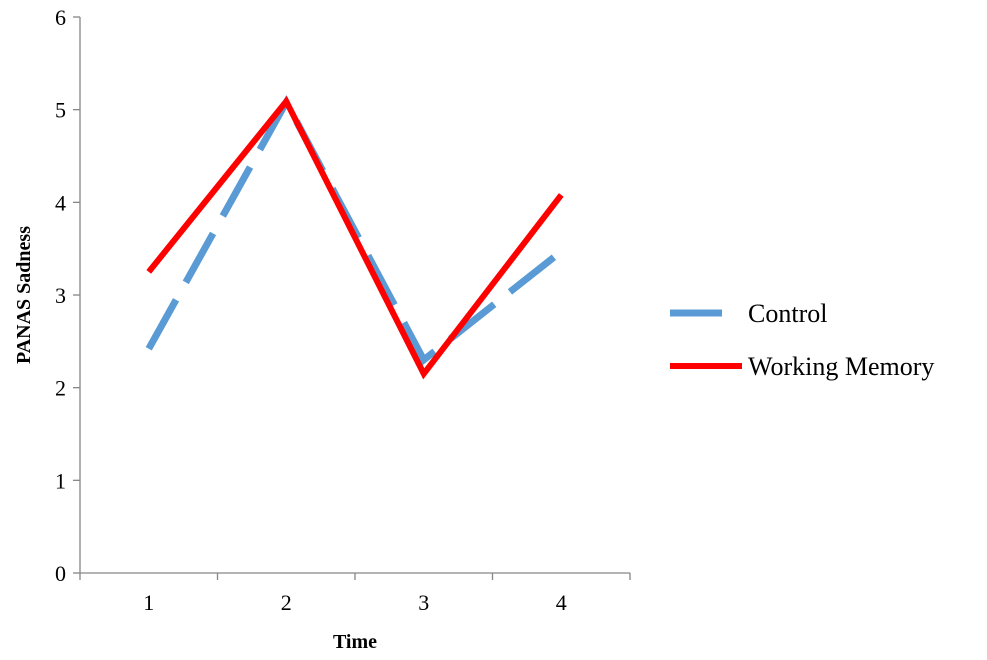 This screenshot has width=987, height=660. Describe the element at coordinates (60, 480) in the screenshot. I see `y-tick-label: 1` at that location.